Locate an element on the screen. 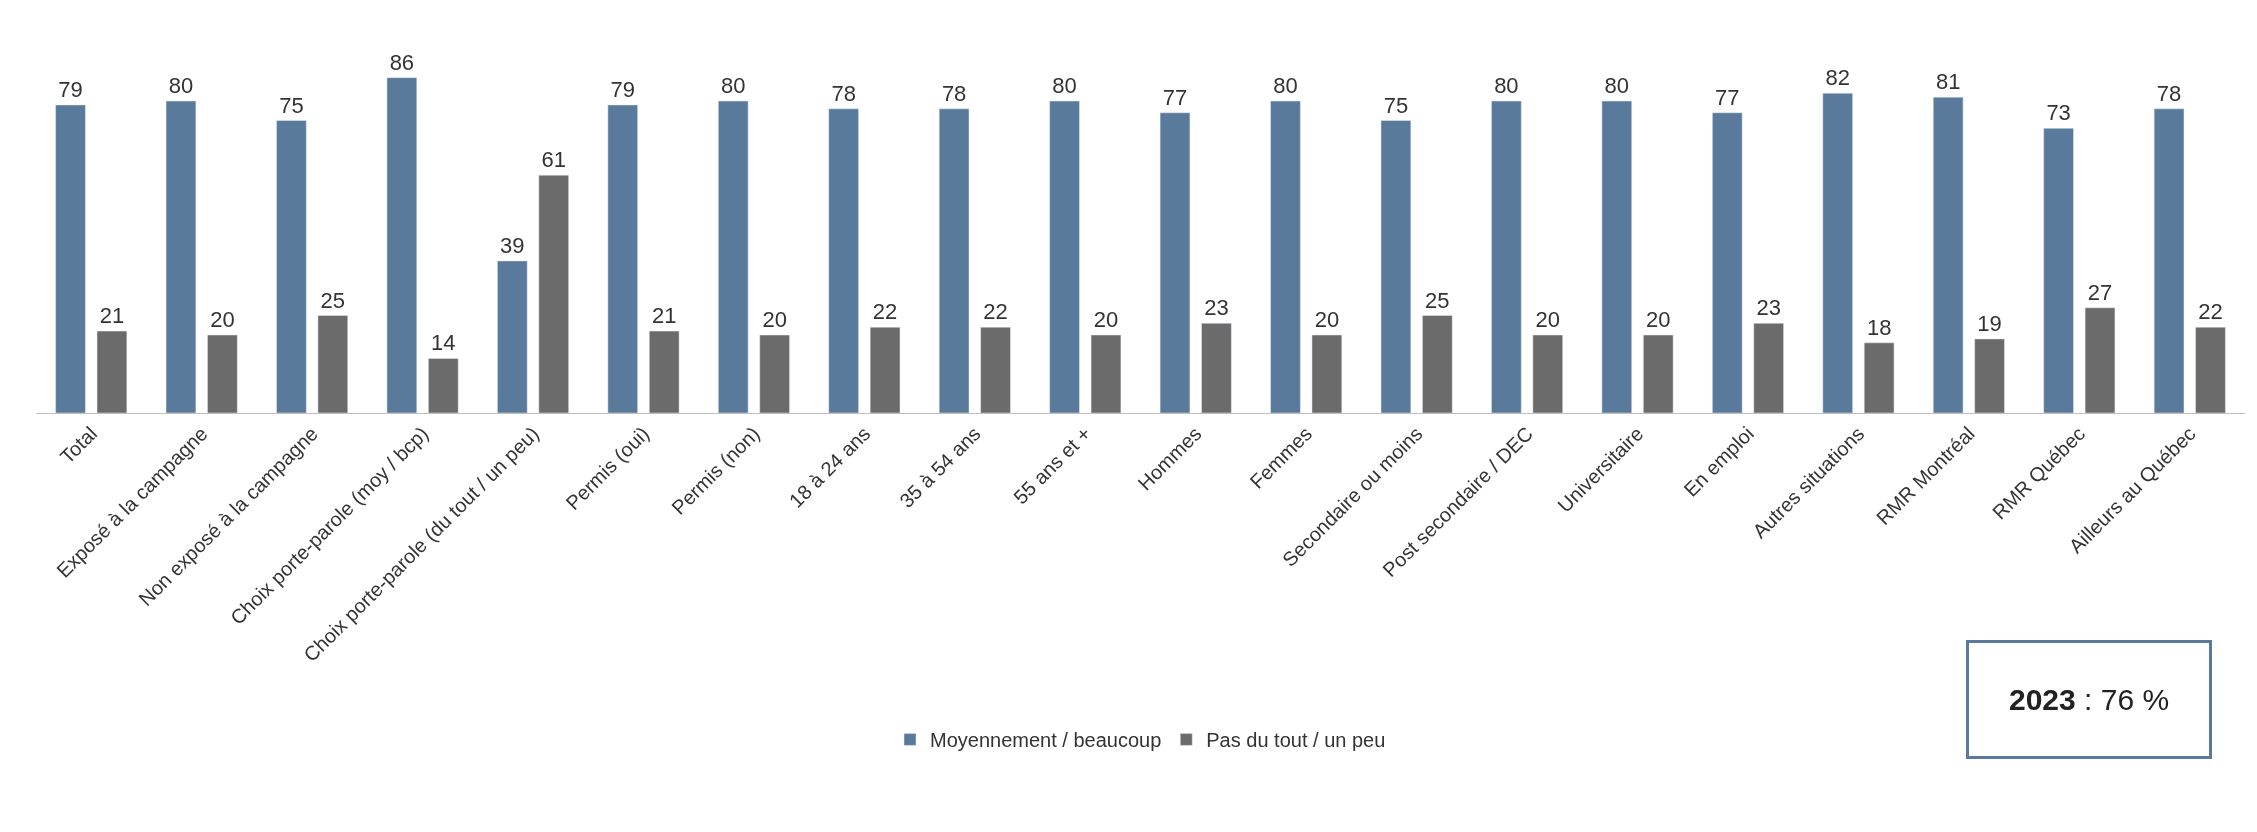 This screenshot has width=2257, height=832. legend-label: Pas du tout / un peu is located at coordinates (1296, 740).